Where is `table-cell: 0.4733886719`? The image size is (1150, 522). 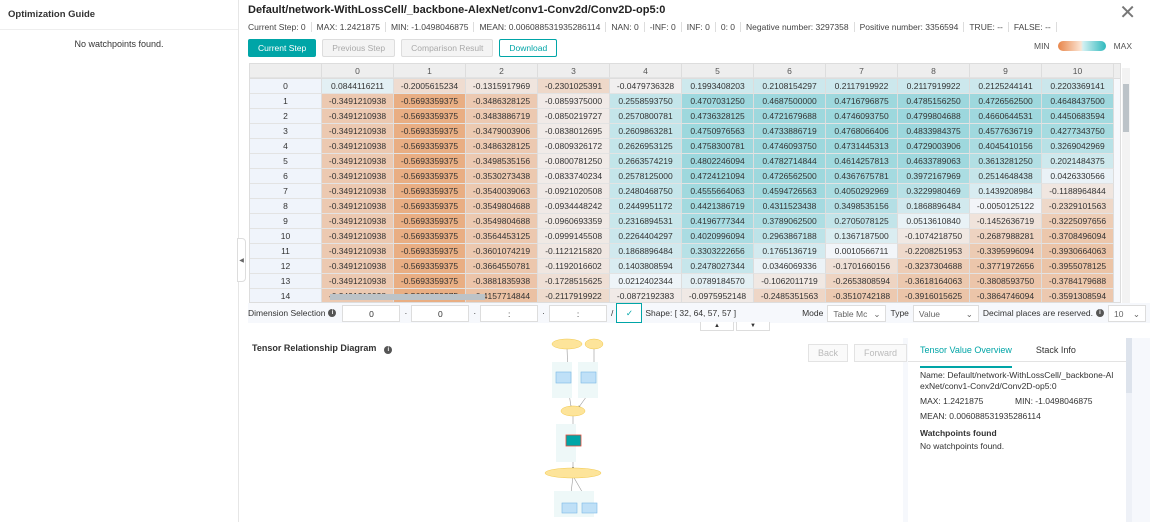
table-cell: 0.4733886719 is located at coordinates (790, 131).